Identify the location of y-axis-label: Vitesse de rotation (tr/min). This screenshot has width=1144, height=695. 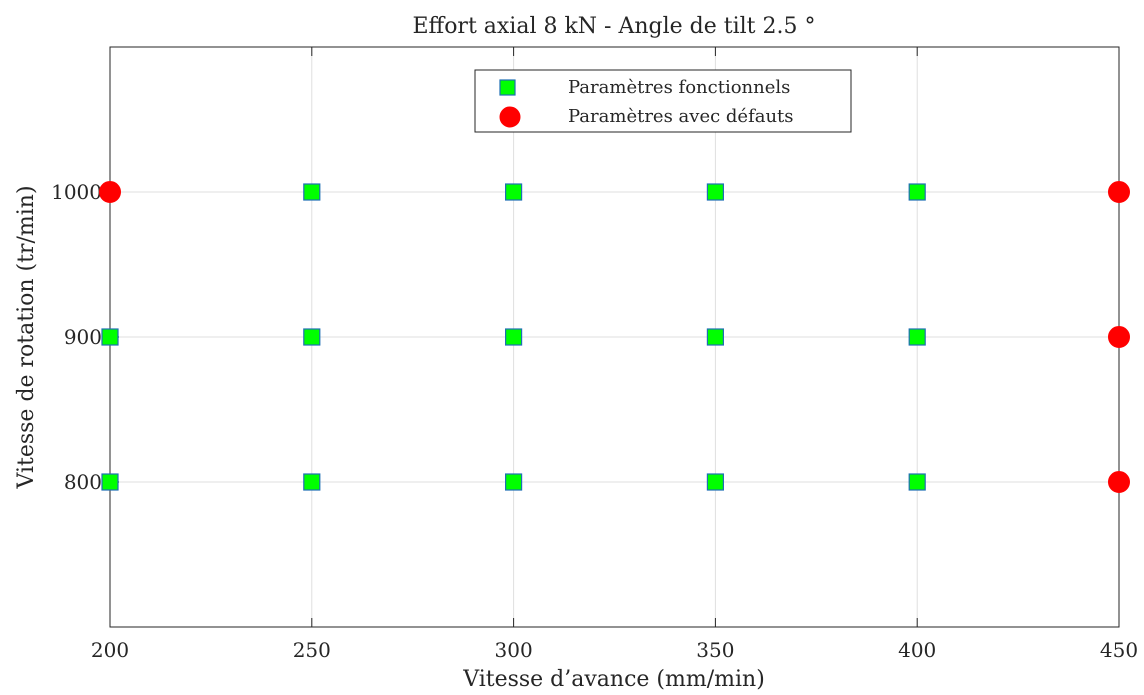
(26, 337).